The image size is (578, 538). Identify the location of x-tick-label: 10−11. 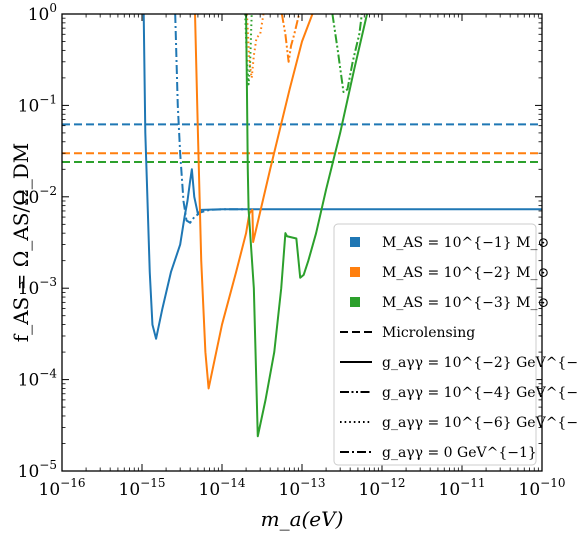
(462, 488).